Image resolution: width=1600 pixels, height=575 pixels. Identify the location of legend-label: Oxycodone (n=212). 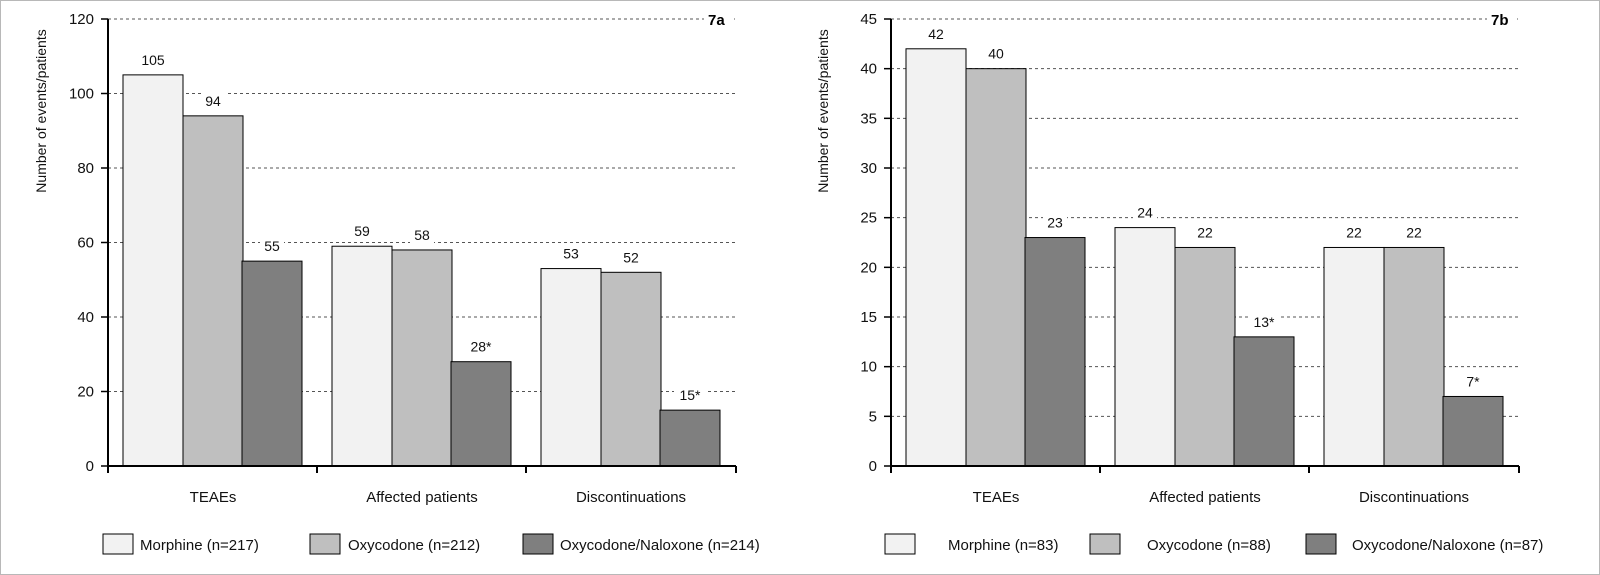
(414, 545).